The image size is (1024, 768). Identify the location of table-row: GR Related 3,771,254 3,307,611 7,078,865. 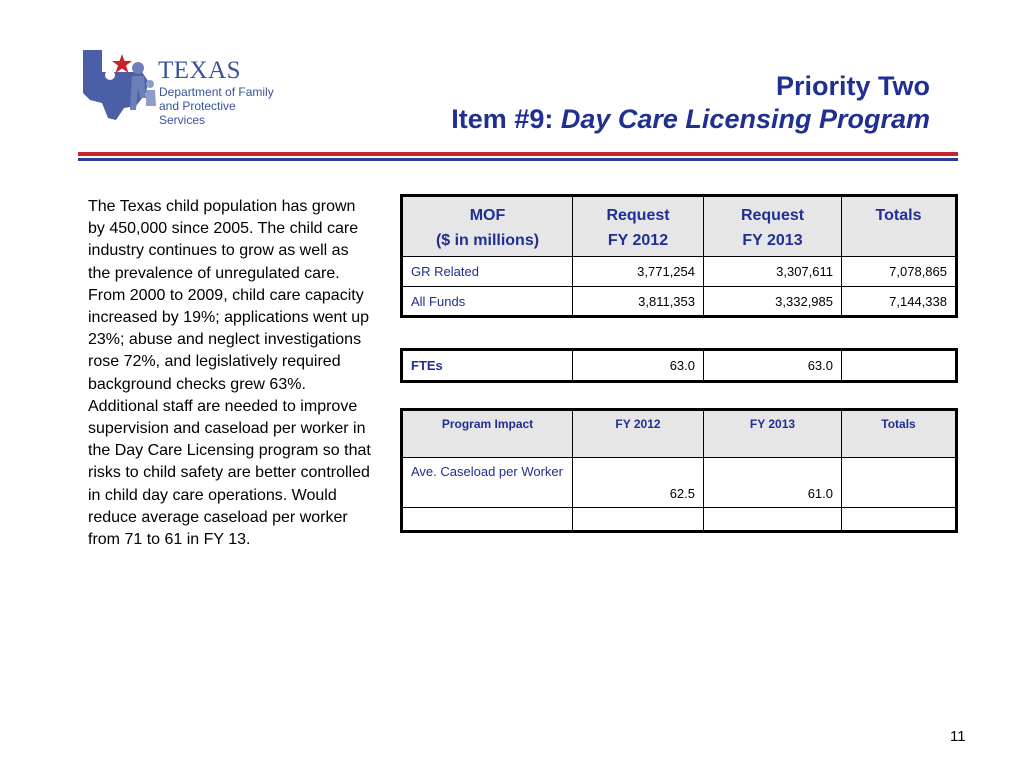
(679, 271).